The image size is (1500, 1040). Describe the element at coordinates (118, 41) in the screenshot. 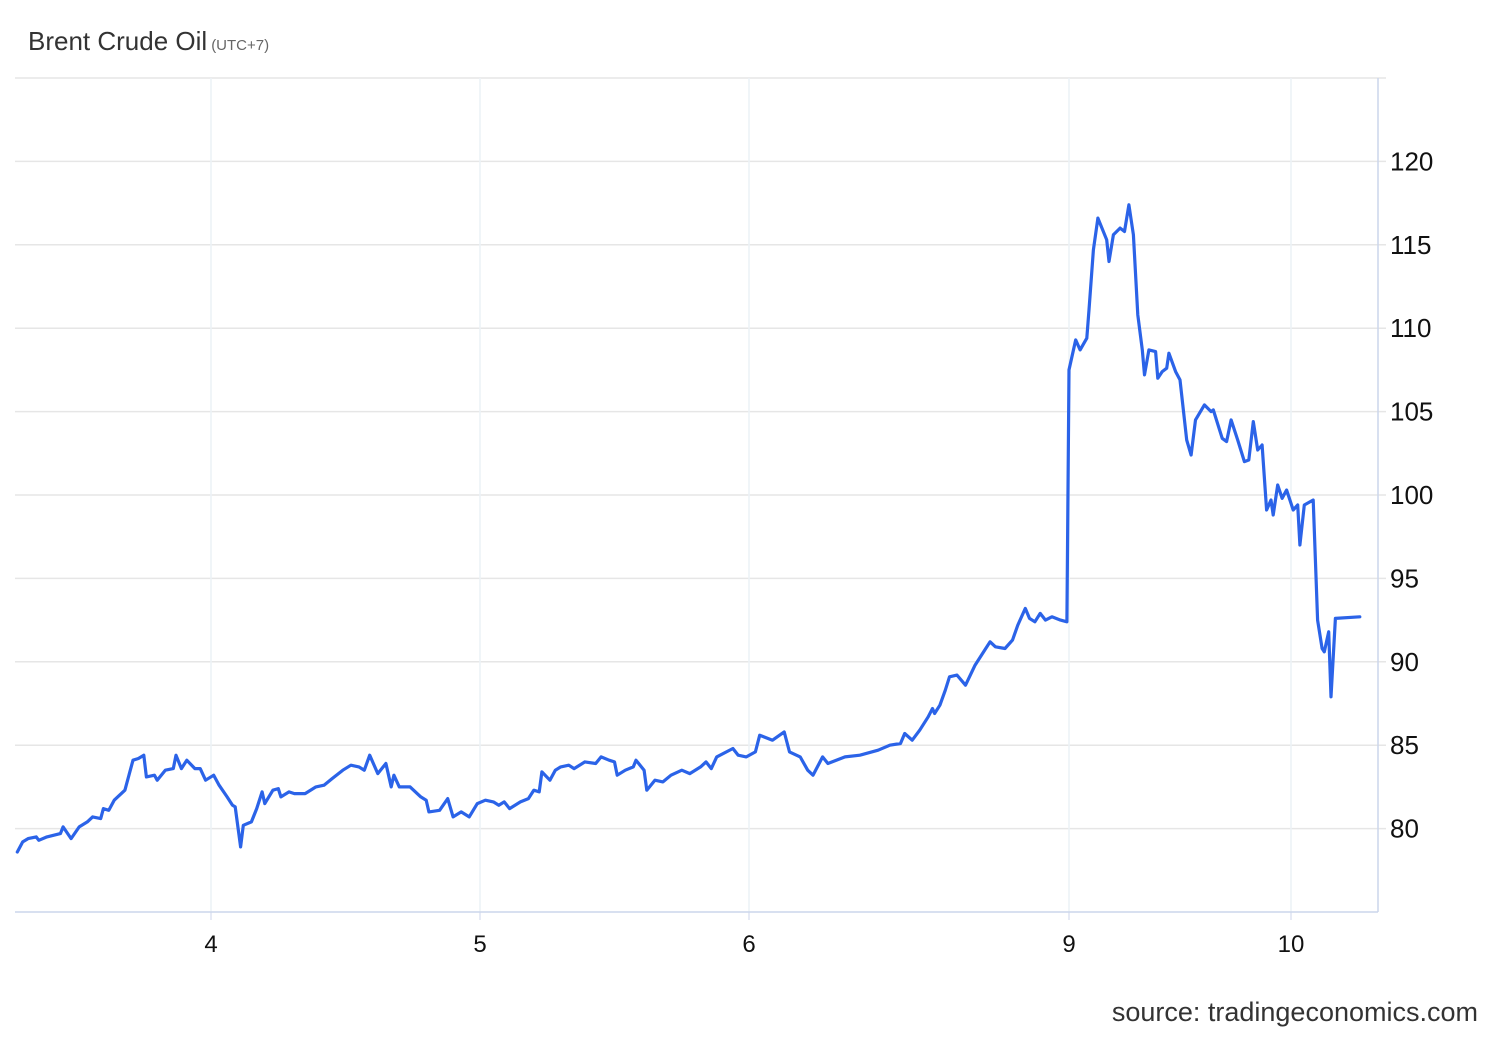

I see `chart-title-text: Brent Crude Oil` at that location.